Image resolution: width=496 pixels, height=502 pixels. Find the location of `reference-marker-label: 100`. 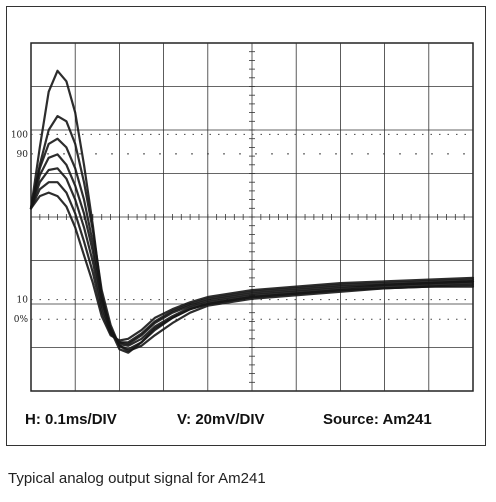

reference-marker-label: 100 is located at coordinates (19, 135).